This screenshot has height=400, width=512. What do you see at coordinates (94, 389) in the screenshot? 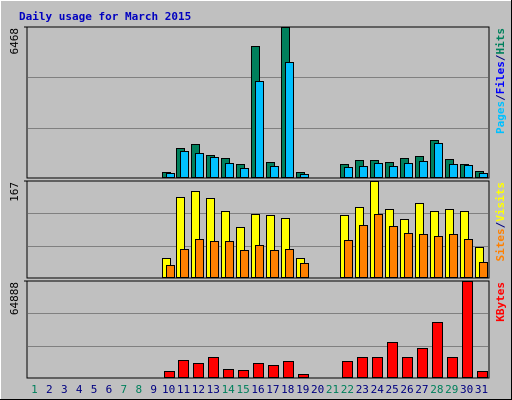
I see `x-tick-label: 5` at bounding box center [94, 389].